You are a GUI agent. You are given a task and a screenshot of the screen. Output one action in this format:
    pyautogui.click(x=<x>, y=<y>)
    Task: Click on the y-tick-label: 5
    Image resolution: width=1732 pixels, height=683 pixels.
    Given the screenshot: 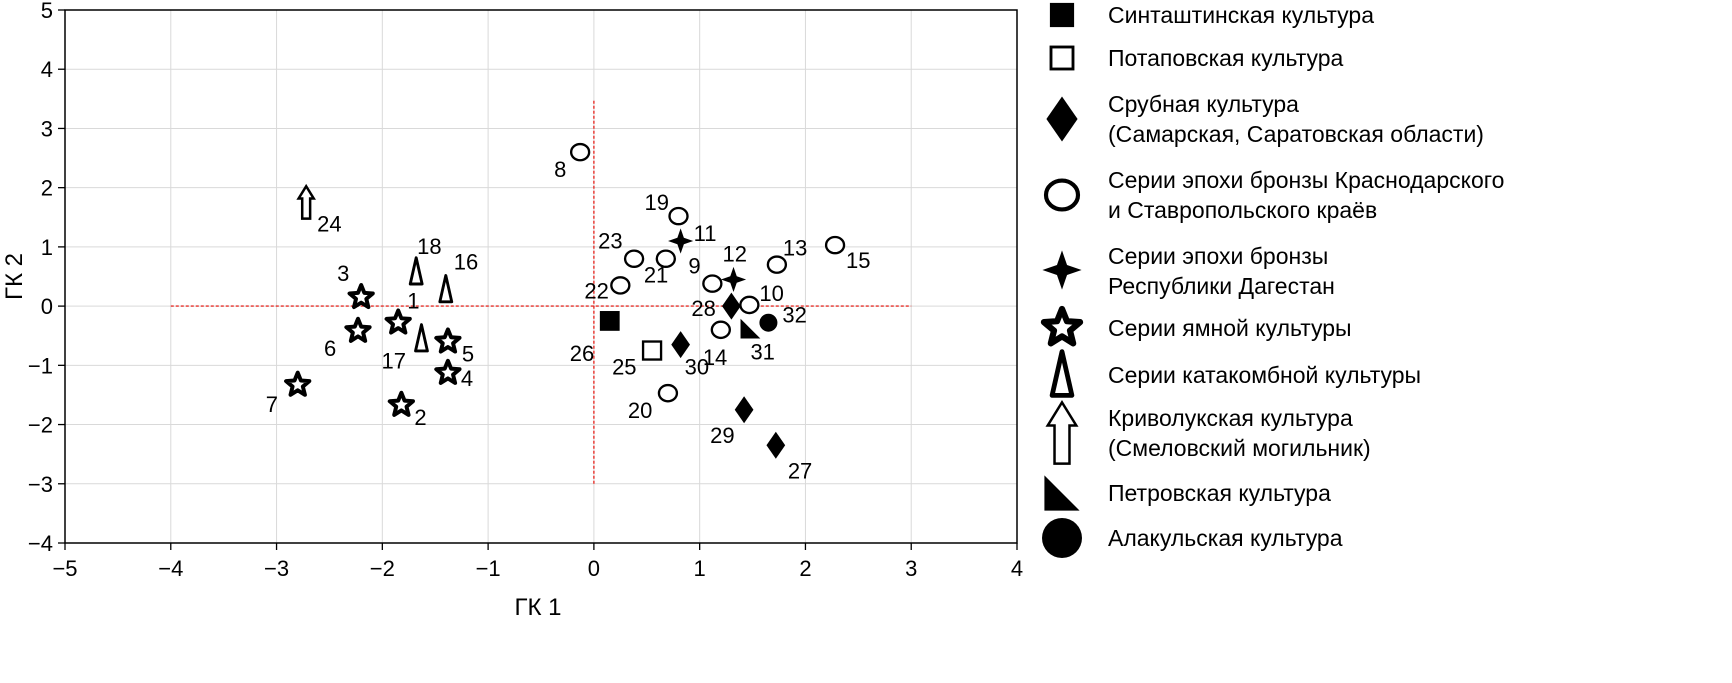 What is the action you would take?
    pyautogui.click(x=47, y=11)
    